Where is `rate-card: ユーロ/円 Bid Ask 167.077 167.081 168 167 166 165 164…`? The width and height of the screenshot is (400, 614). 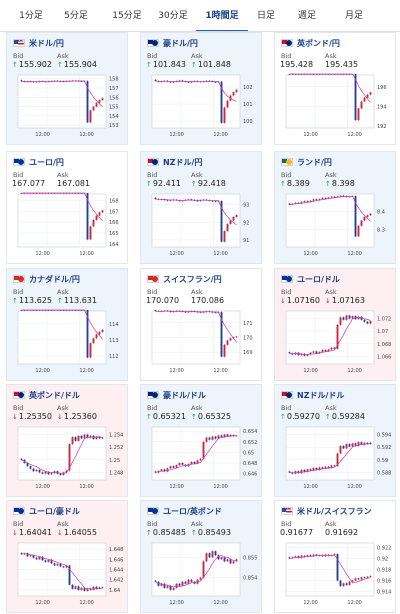 rate-card: ユーロ/円 Bid Ask 167.077 167.081 168 167 166 165 164… is located at coordinates (67, 207).